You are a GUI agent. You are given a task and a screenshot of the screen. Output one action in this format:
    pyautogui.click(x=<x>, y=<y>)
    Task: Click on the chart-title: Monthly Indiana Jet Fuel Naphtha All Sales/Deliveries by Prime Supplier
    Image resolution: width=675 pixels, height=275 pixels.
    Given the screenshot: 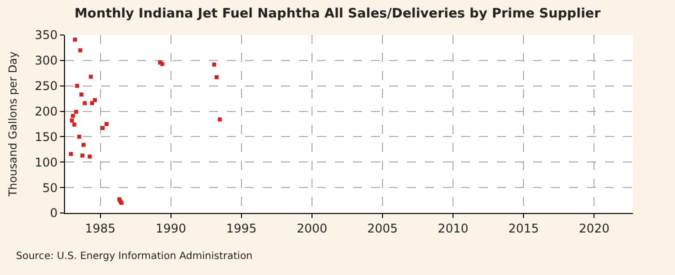 What is the action you would take?
    pyautogui.click(x=338, y=14)
    